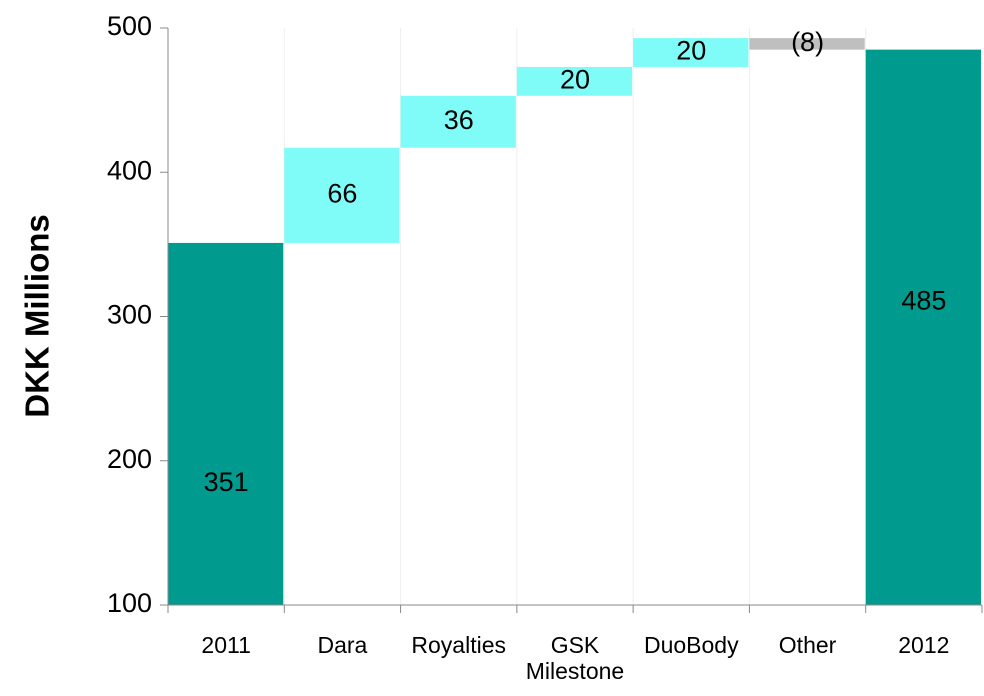 The height and width of the screenshot is (696, 984). Describe the element at coordinates (129, 26) in the screenshot. I see `y-tick-label: 500` at that location.